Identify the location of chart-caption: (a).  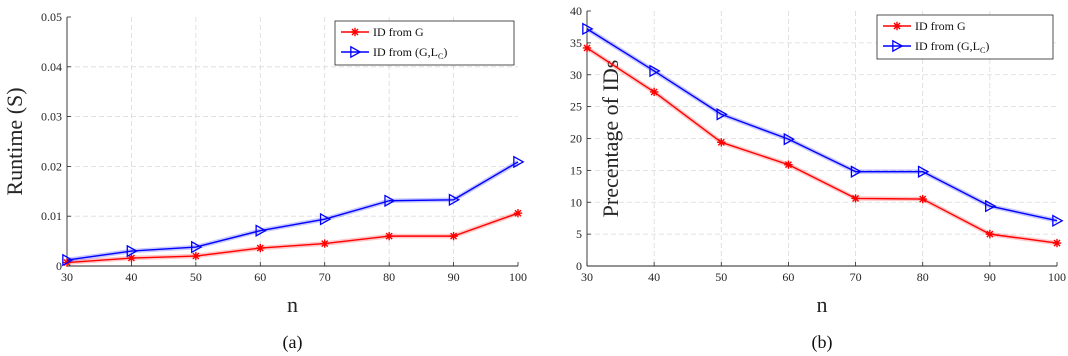
(293, 342).